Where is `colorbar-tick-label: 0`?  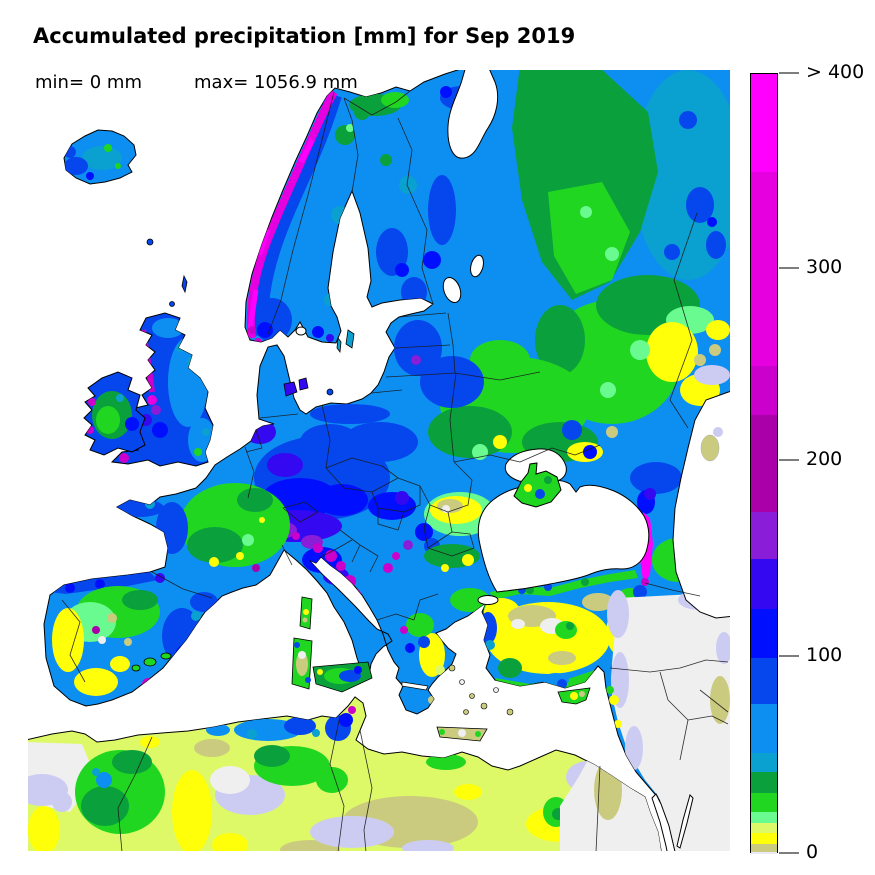 colorbar-tick-label: 0 is located at coordinates (812, 852).